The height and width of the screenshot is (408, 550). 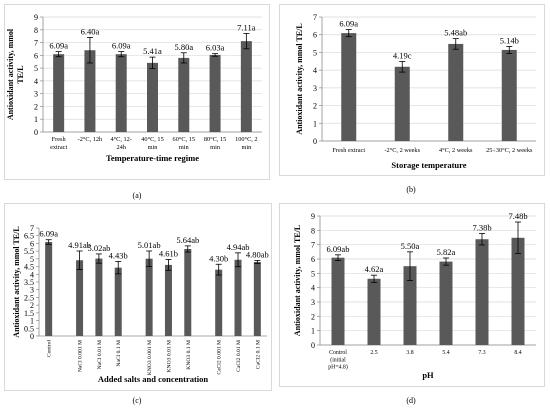 What do you see at coordinates (456, 150) in the screenshot?
I see `chart-b-category-label: 4°C, 2 weeks` at bounding box center [456, 150].